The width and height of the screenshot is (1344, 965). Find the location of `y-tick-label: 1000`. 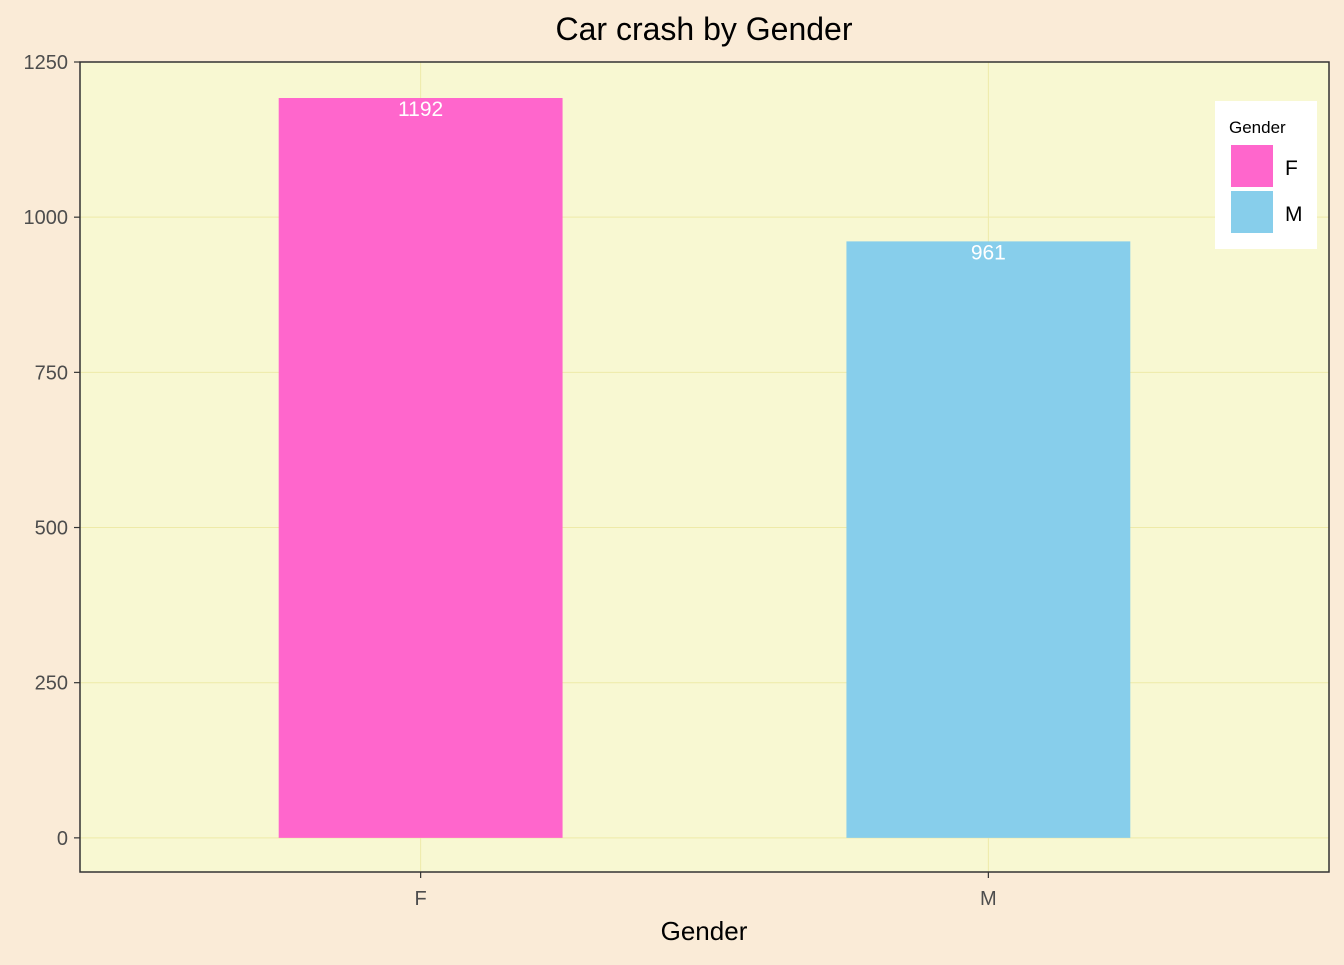

y-tick-label: 1000 is located at coordinates (46, 218).